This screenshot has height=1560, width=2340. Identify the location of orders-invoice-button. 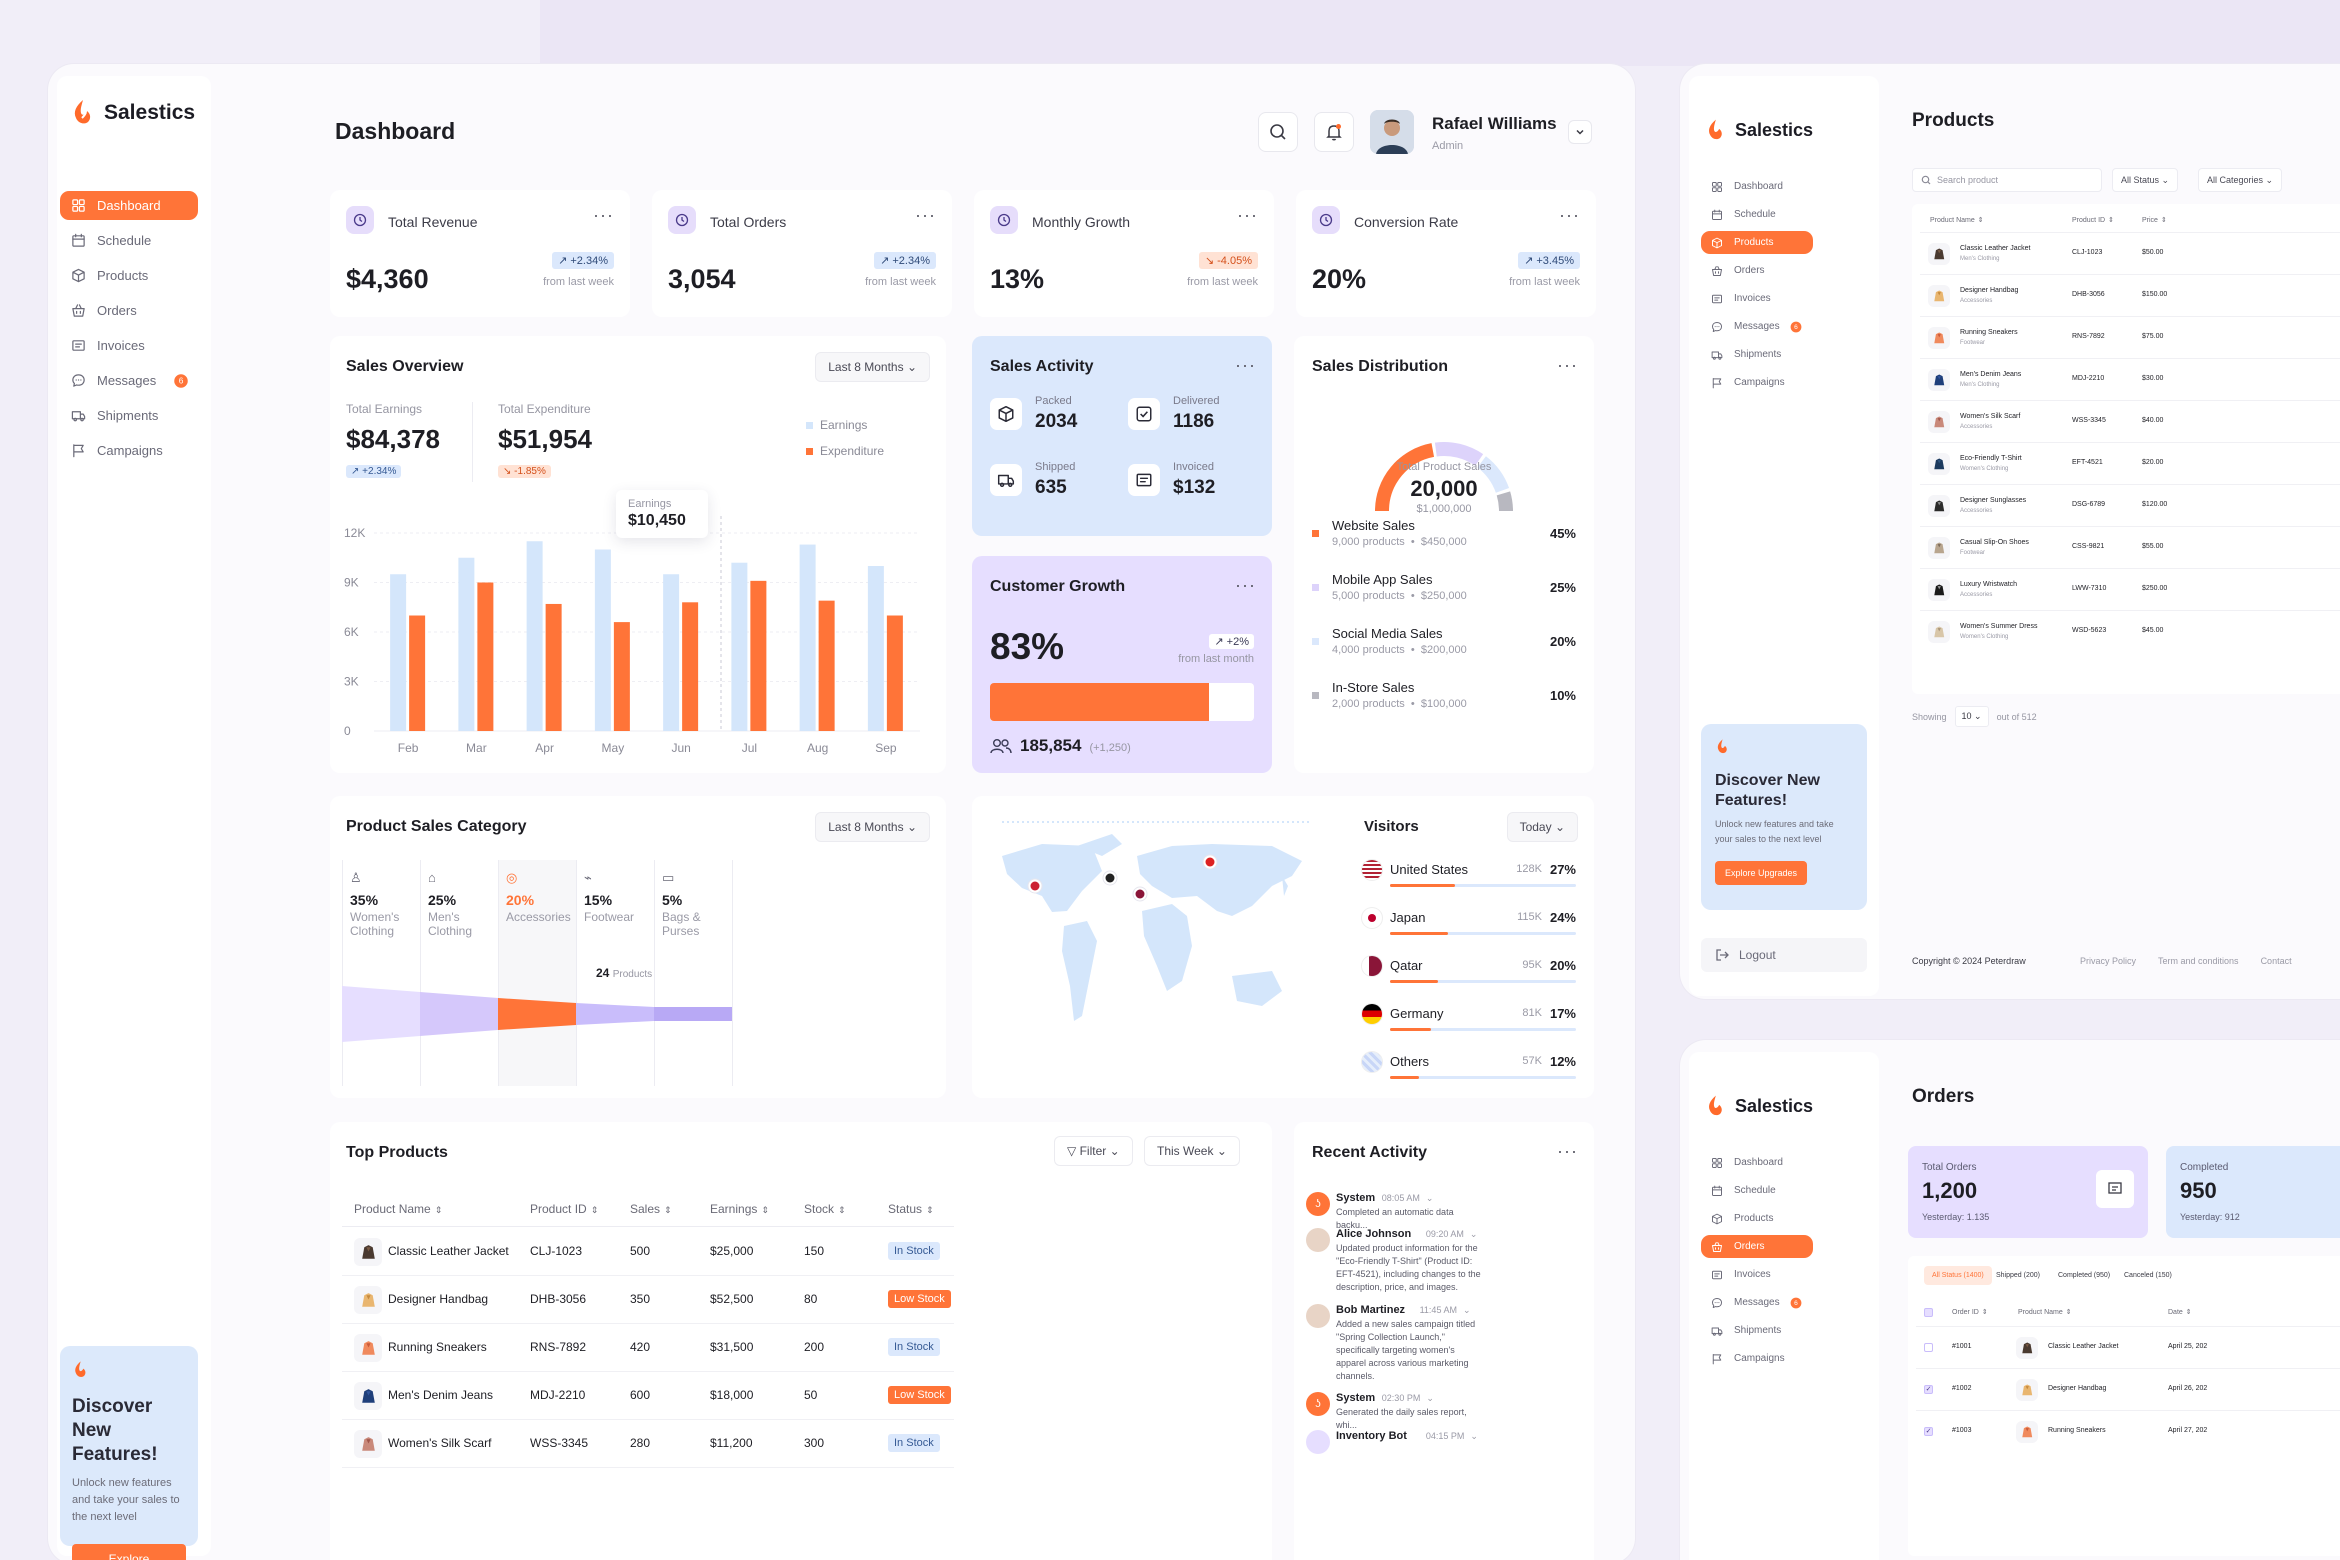
(2115, 1189).